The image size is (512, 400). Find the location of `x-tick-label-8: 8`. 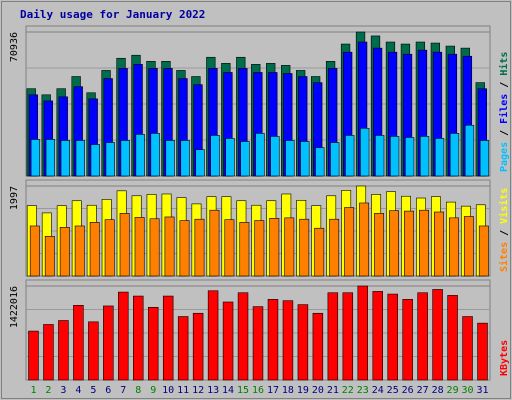

x-tick-label-8: 8 is located at coordinates (138, 390).